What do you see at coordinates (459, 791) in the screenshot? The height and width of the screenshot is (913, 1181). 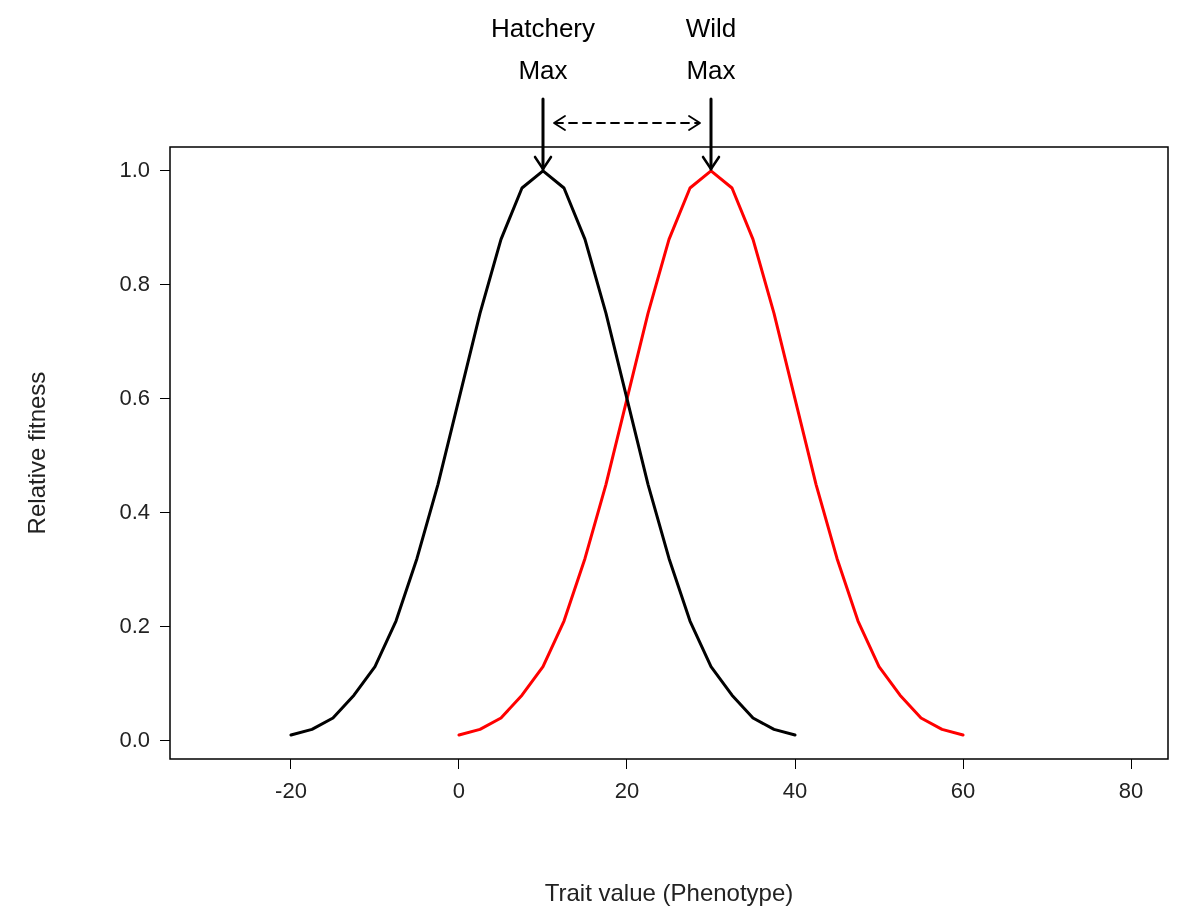 I see `x-tick-label: 0` at bounding box center [459, 791].